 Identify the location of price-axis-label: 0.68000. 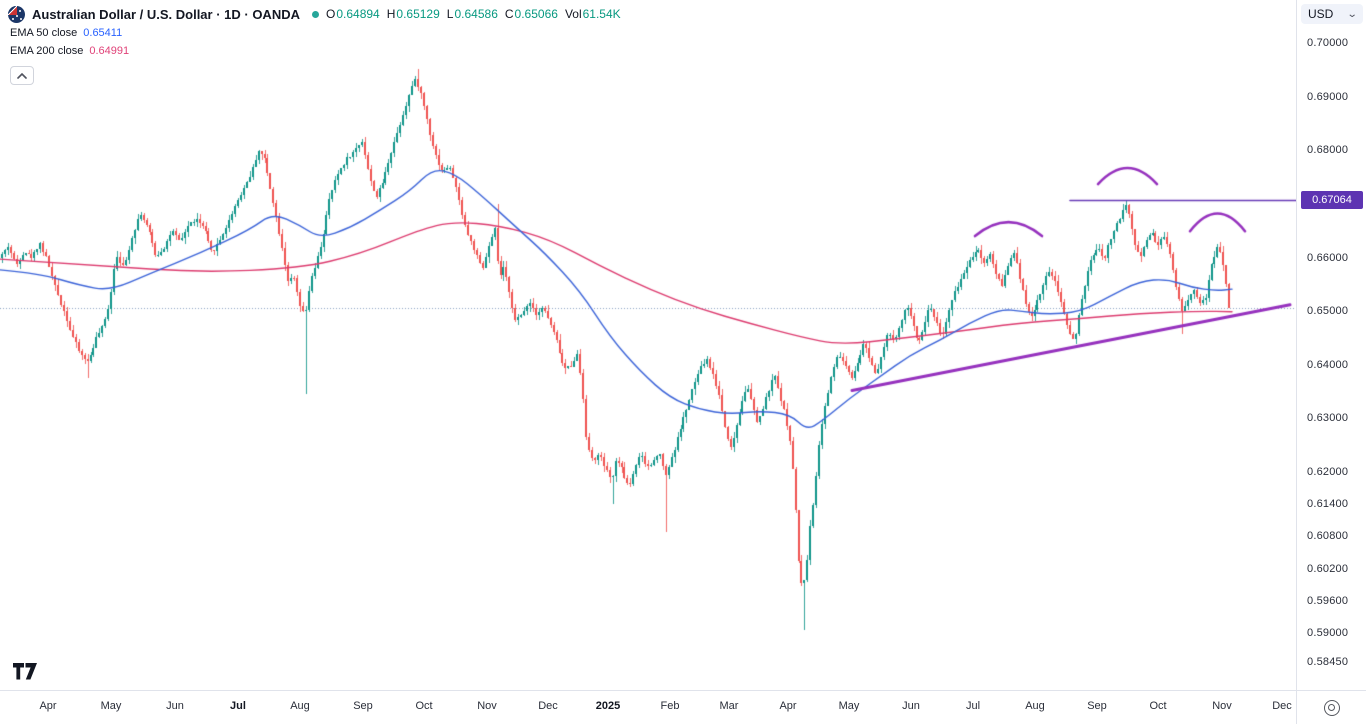
(1328, 150).